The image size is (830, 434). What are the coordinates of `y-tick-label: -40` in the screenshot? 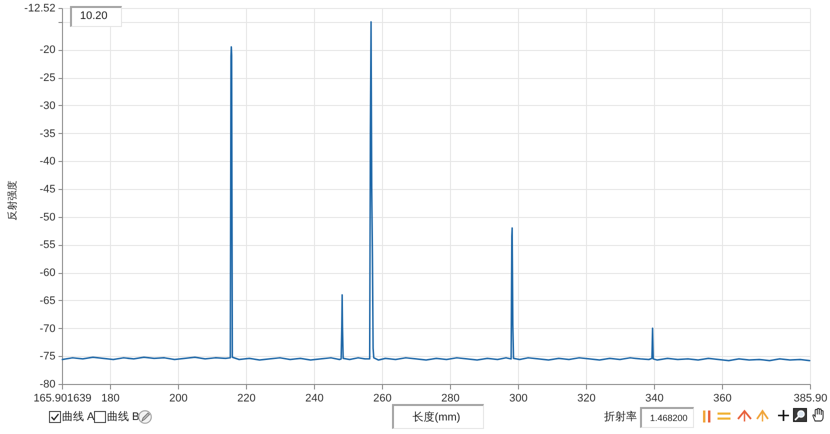 It's located at (48, 162).